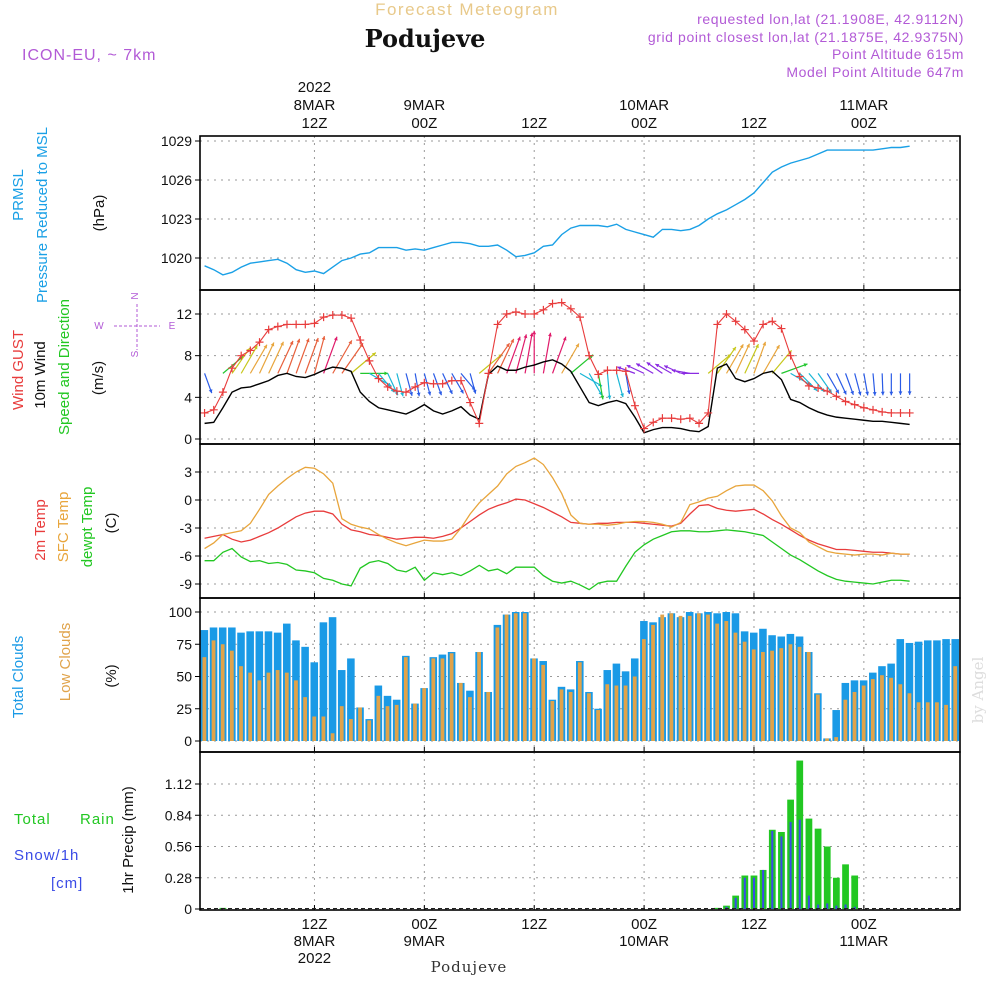 This screenshot has width=1000, height=1000. I want to click on ytick-label: 50, so click(184, 677).